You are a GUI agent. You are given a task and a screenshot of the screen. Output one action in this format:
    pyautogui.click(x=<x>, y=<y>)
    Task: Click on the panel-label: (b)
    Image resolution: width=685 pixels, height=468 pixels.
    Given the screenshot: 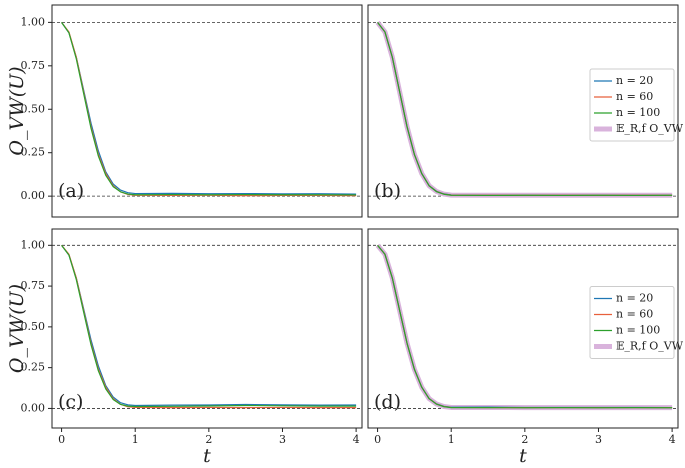 What is the action you would take?
    pyautogui.click(x=387, y=191)
    